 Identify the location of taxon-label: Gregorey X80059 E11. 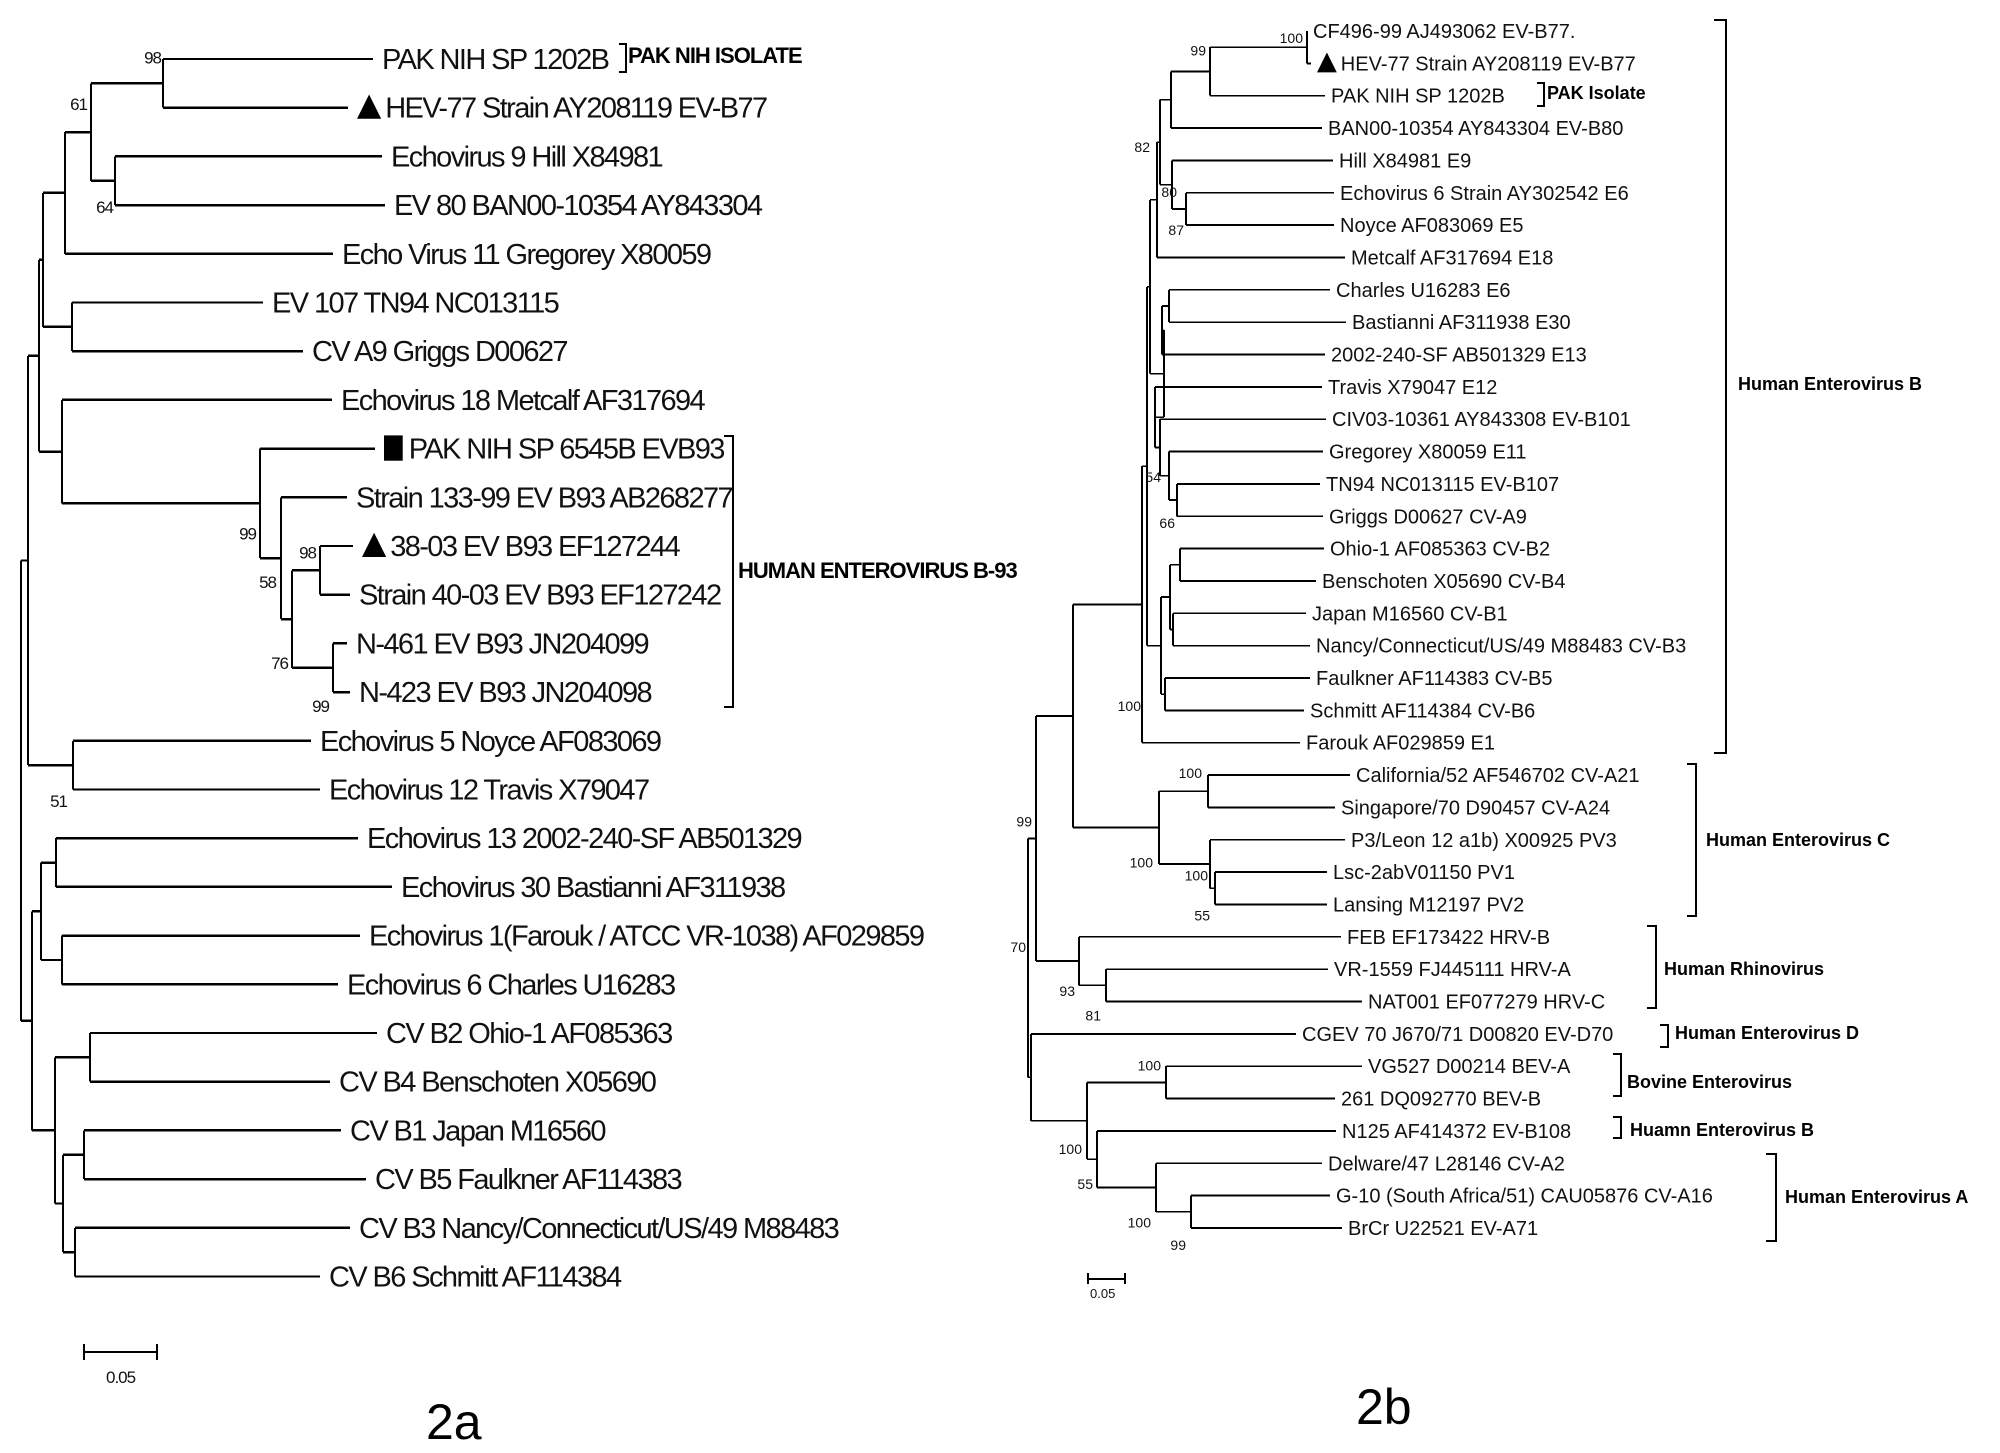
(1428, 453).